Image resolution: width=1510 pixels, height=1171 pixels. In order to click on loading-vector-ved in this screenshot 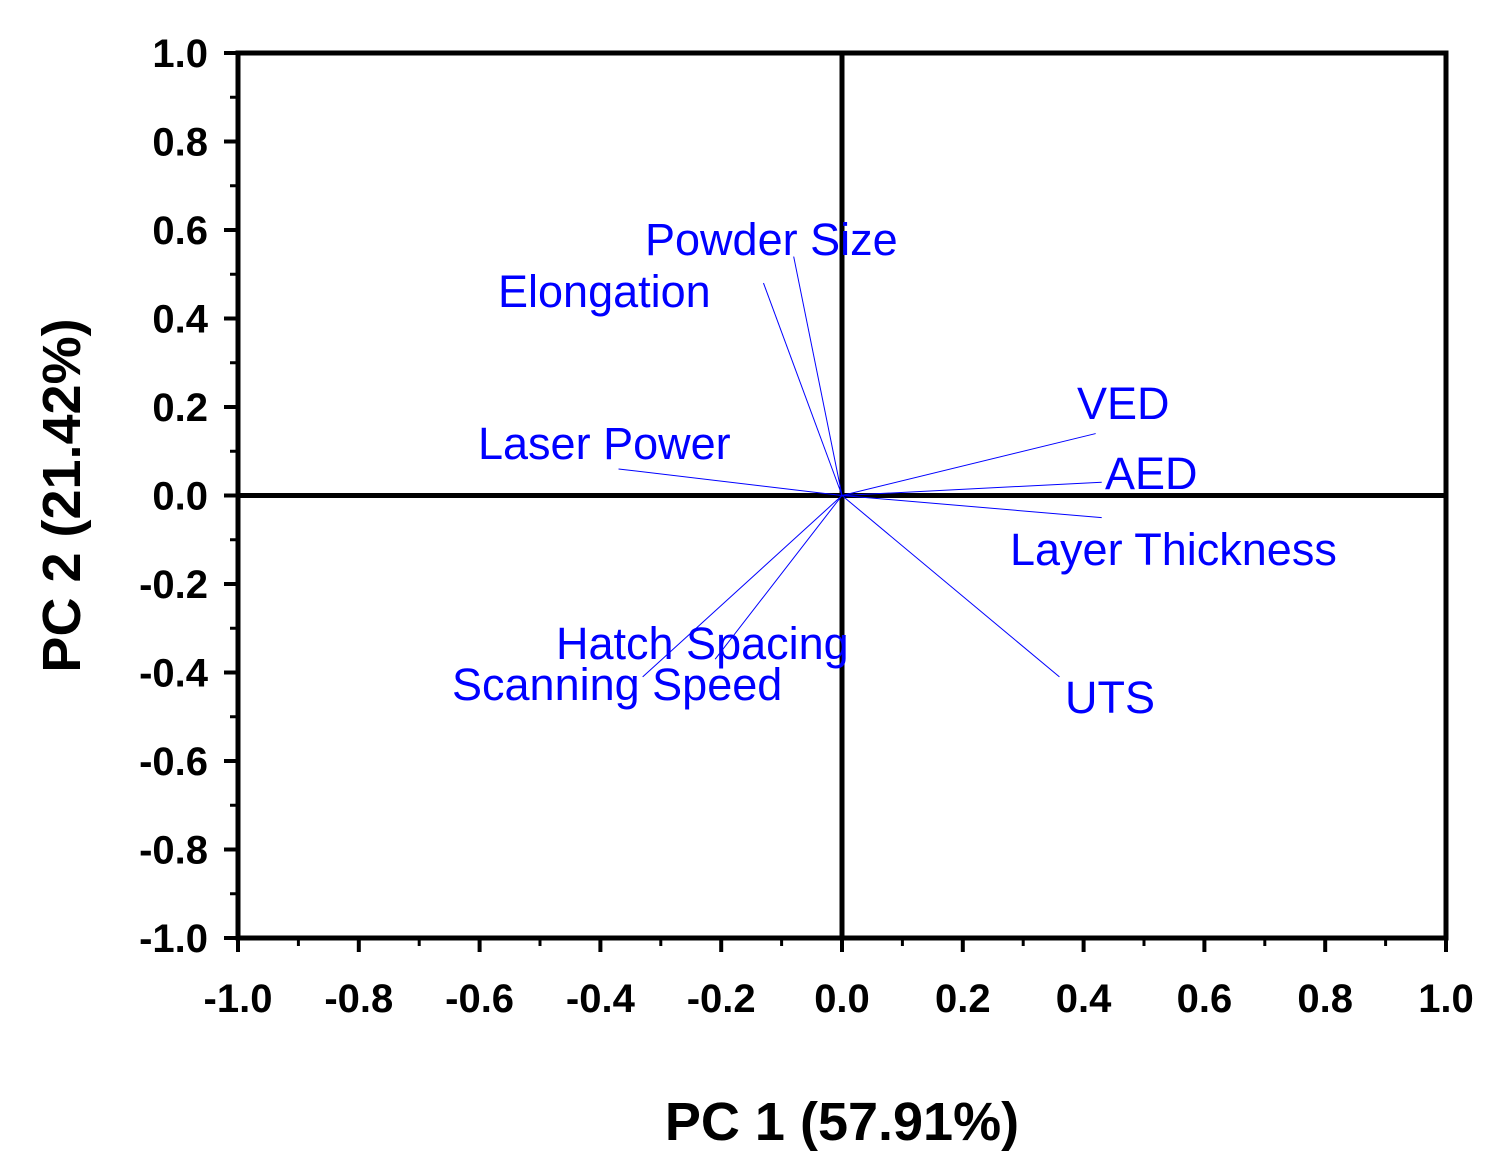, I will do `click(968, 464)`.